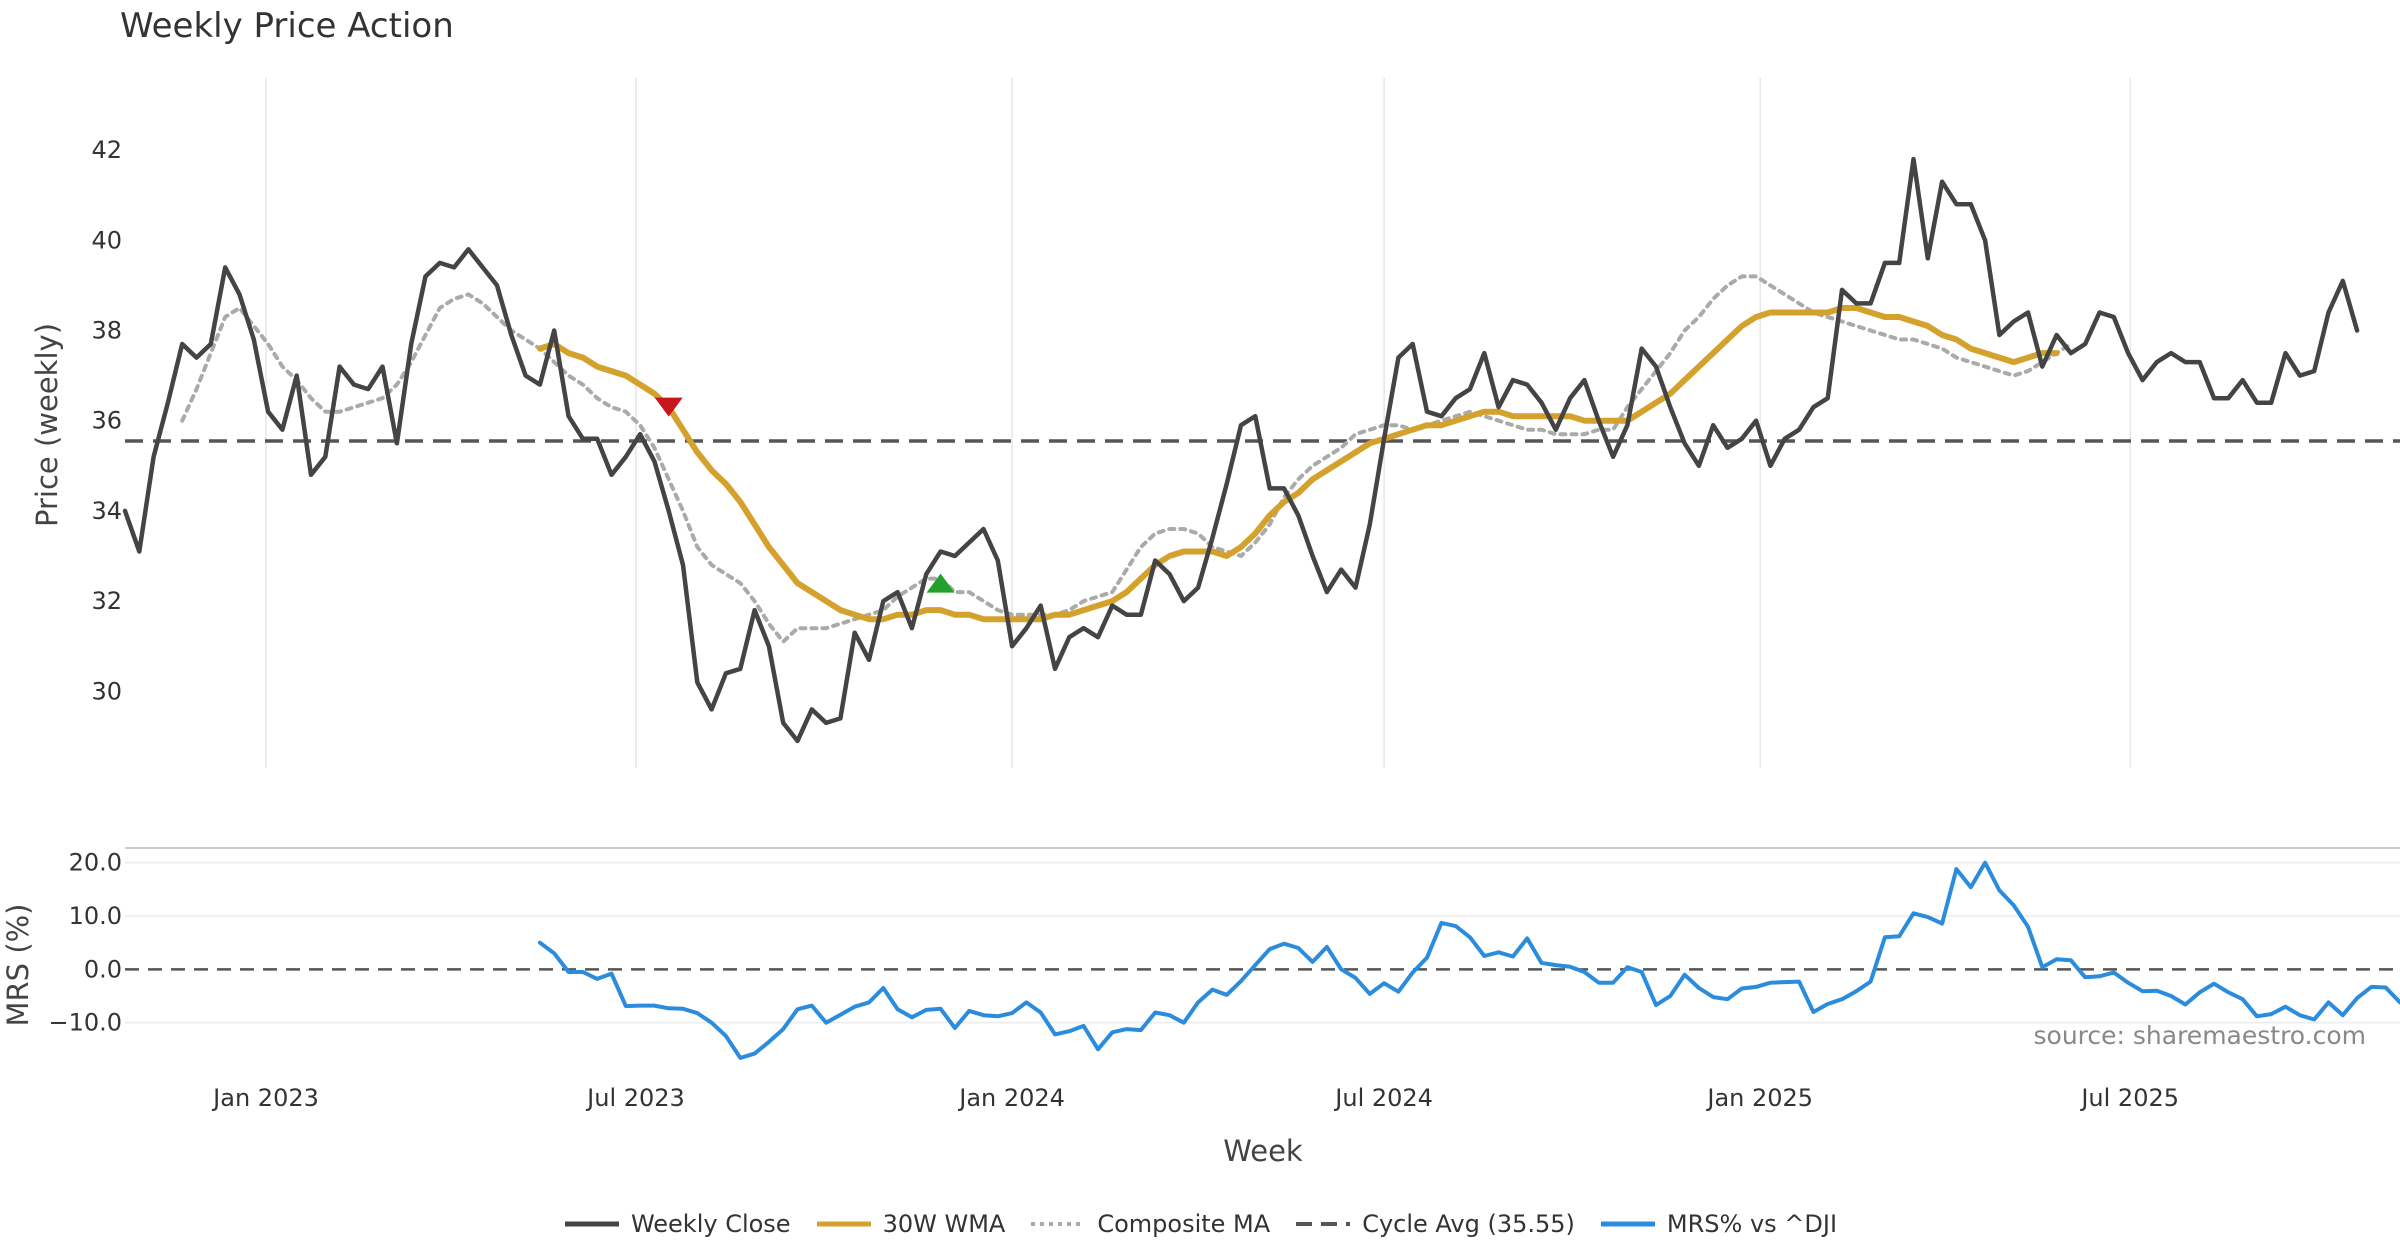 This screenshot has height=1260, width=2400. I want to click on legend-label: MRS% vs ^DJI, so click(1752, 1223).